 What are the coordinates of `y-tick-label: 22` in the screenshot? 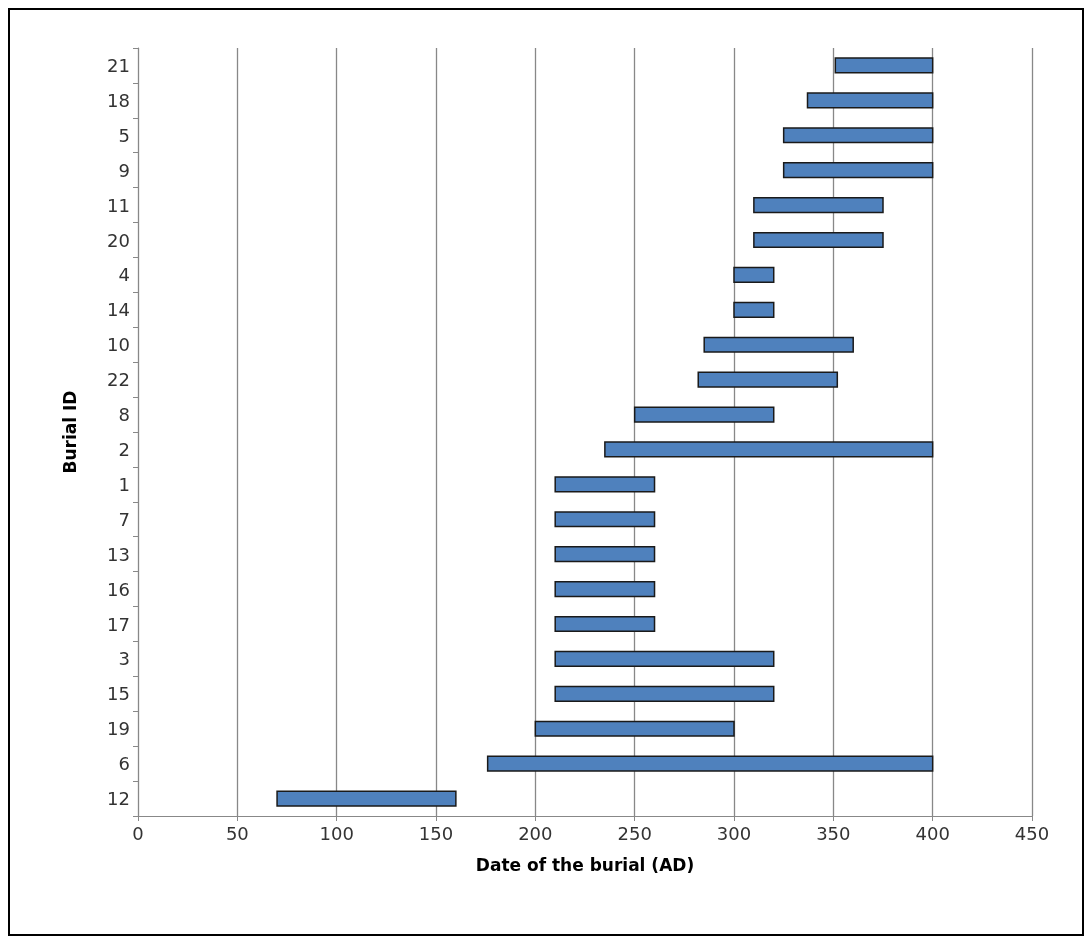 It's located at (118, 380).